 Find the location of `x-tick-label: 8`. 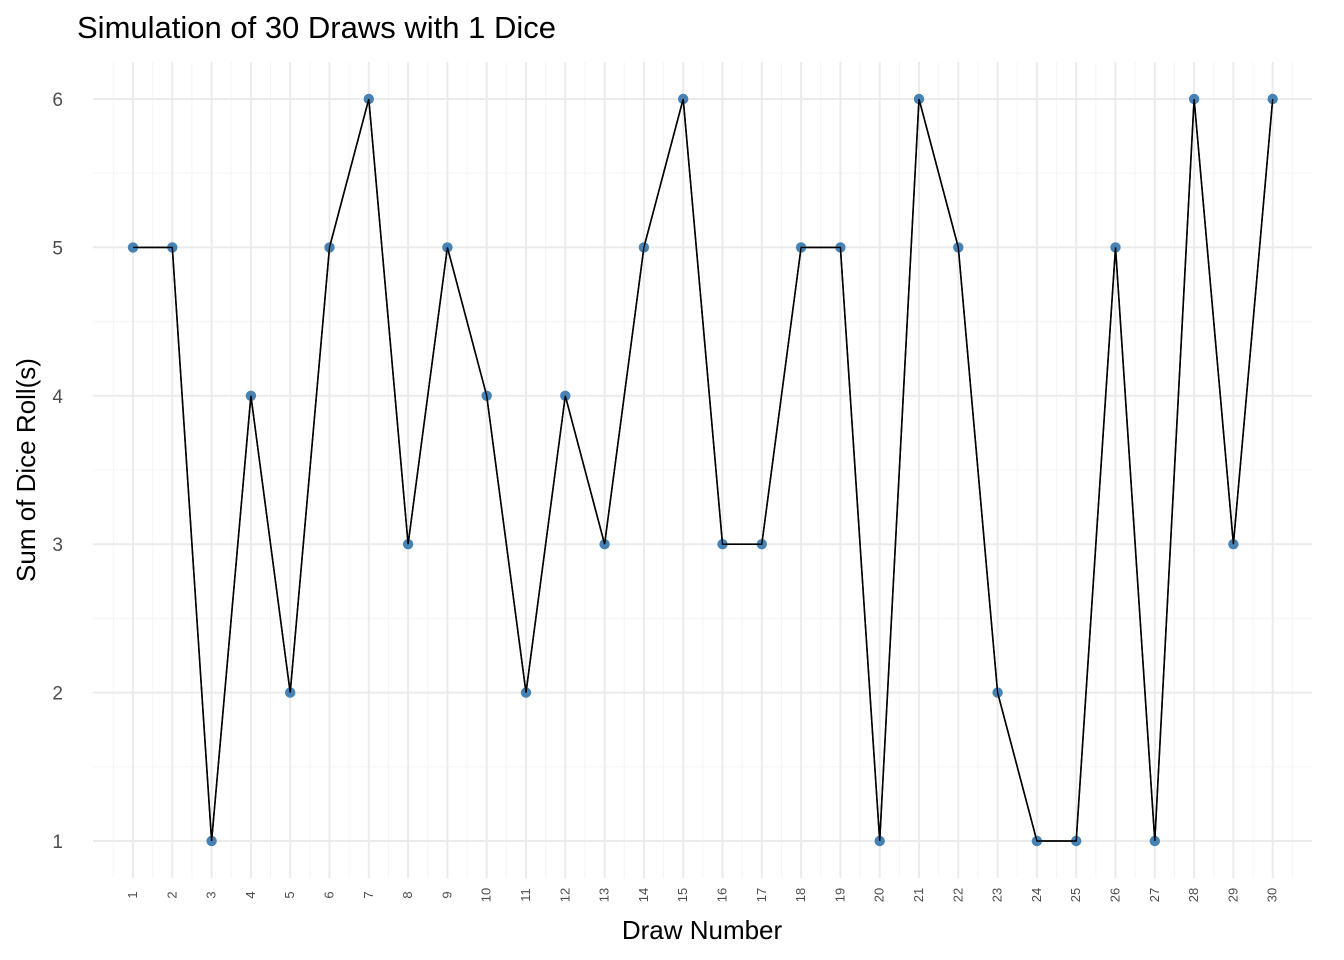

x-tick-label: 8 is located at coordinates (407, 894).